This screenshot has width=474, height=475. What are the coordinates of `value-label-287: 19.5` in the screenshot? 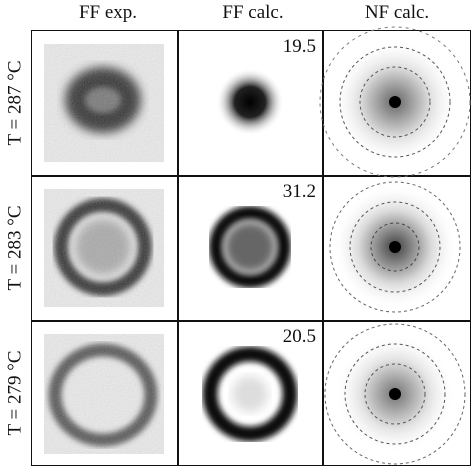 It's located at (299, 46).